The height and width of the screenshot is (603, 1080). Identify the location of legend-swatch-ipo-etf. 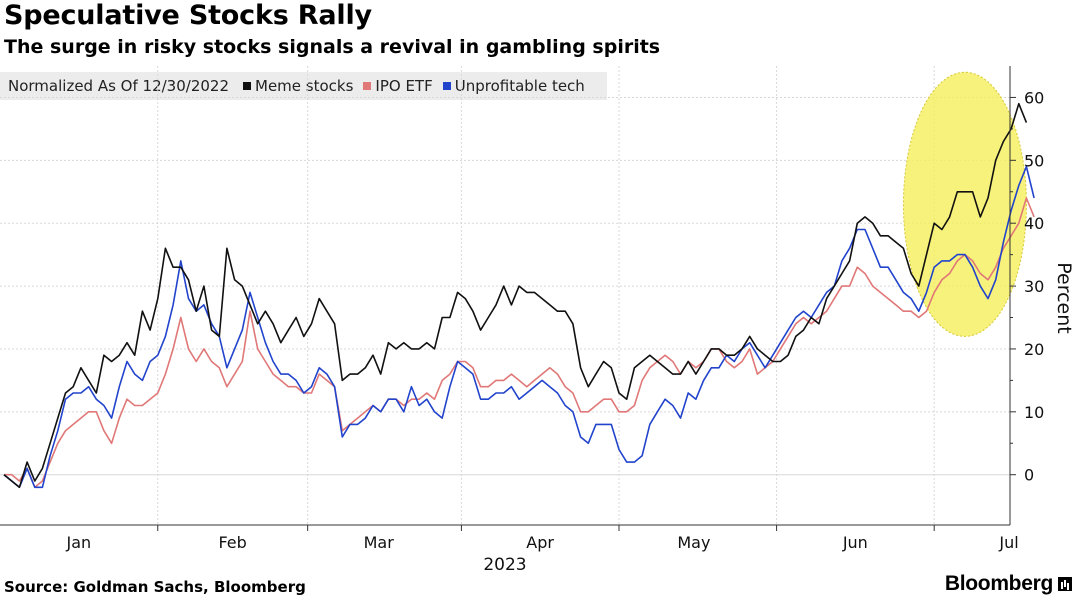
(367, 86).